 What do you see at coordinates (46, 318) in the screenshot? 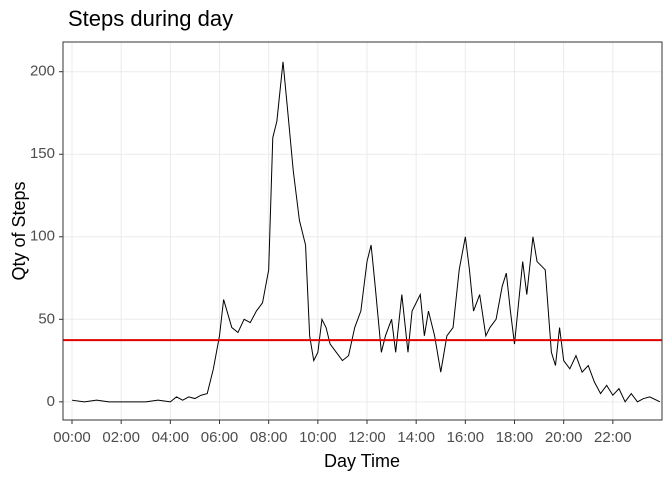
I see `y-tick-label: 50` at bounding box center [46, 318].